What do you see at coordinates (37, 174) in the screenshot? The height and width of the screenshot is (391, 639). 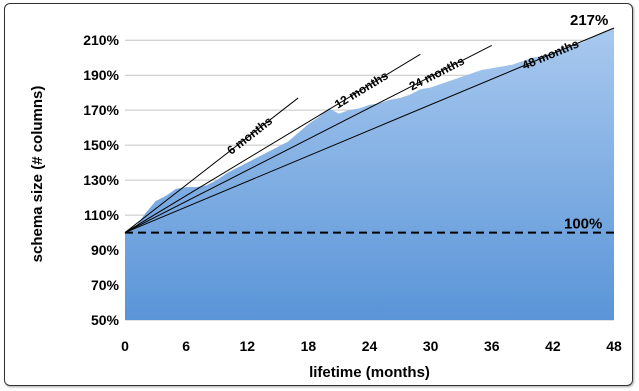 I see `y-axis-title: schema size (# columns)` at bounding box center [37, 174].